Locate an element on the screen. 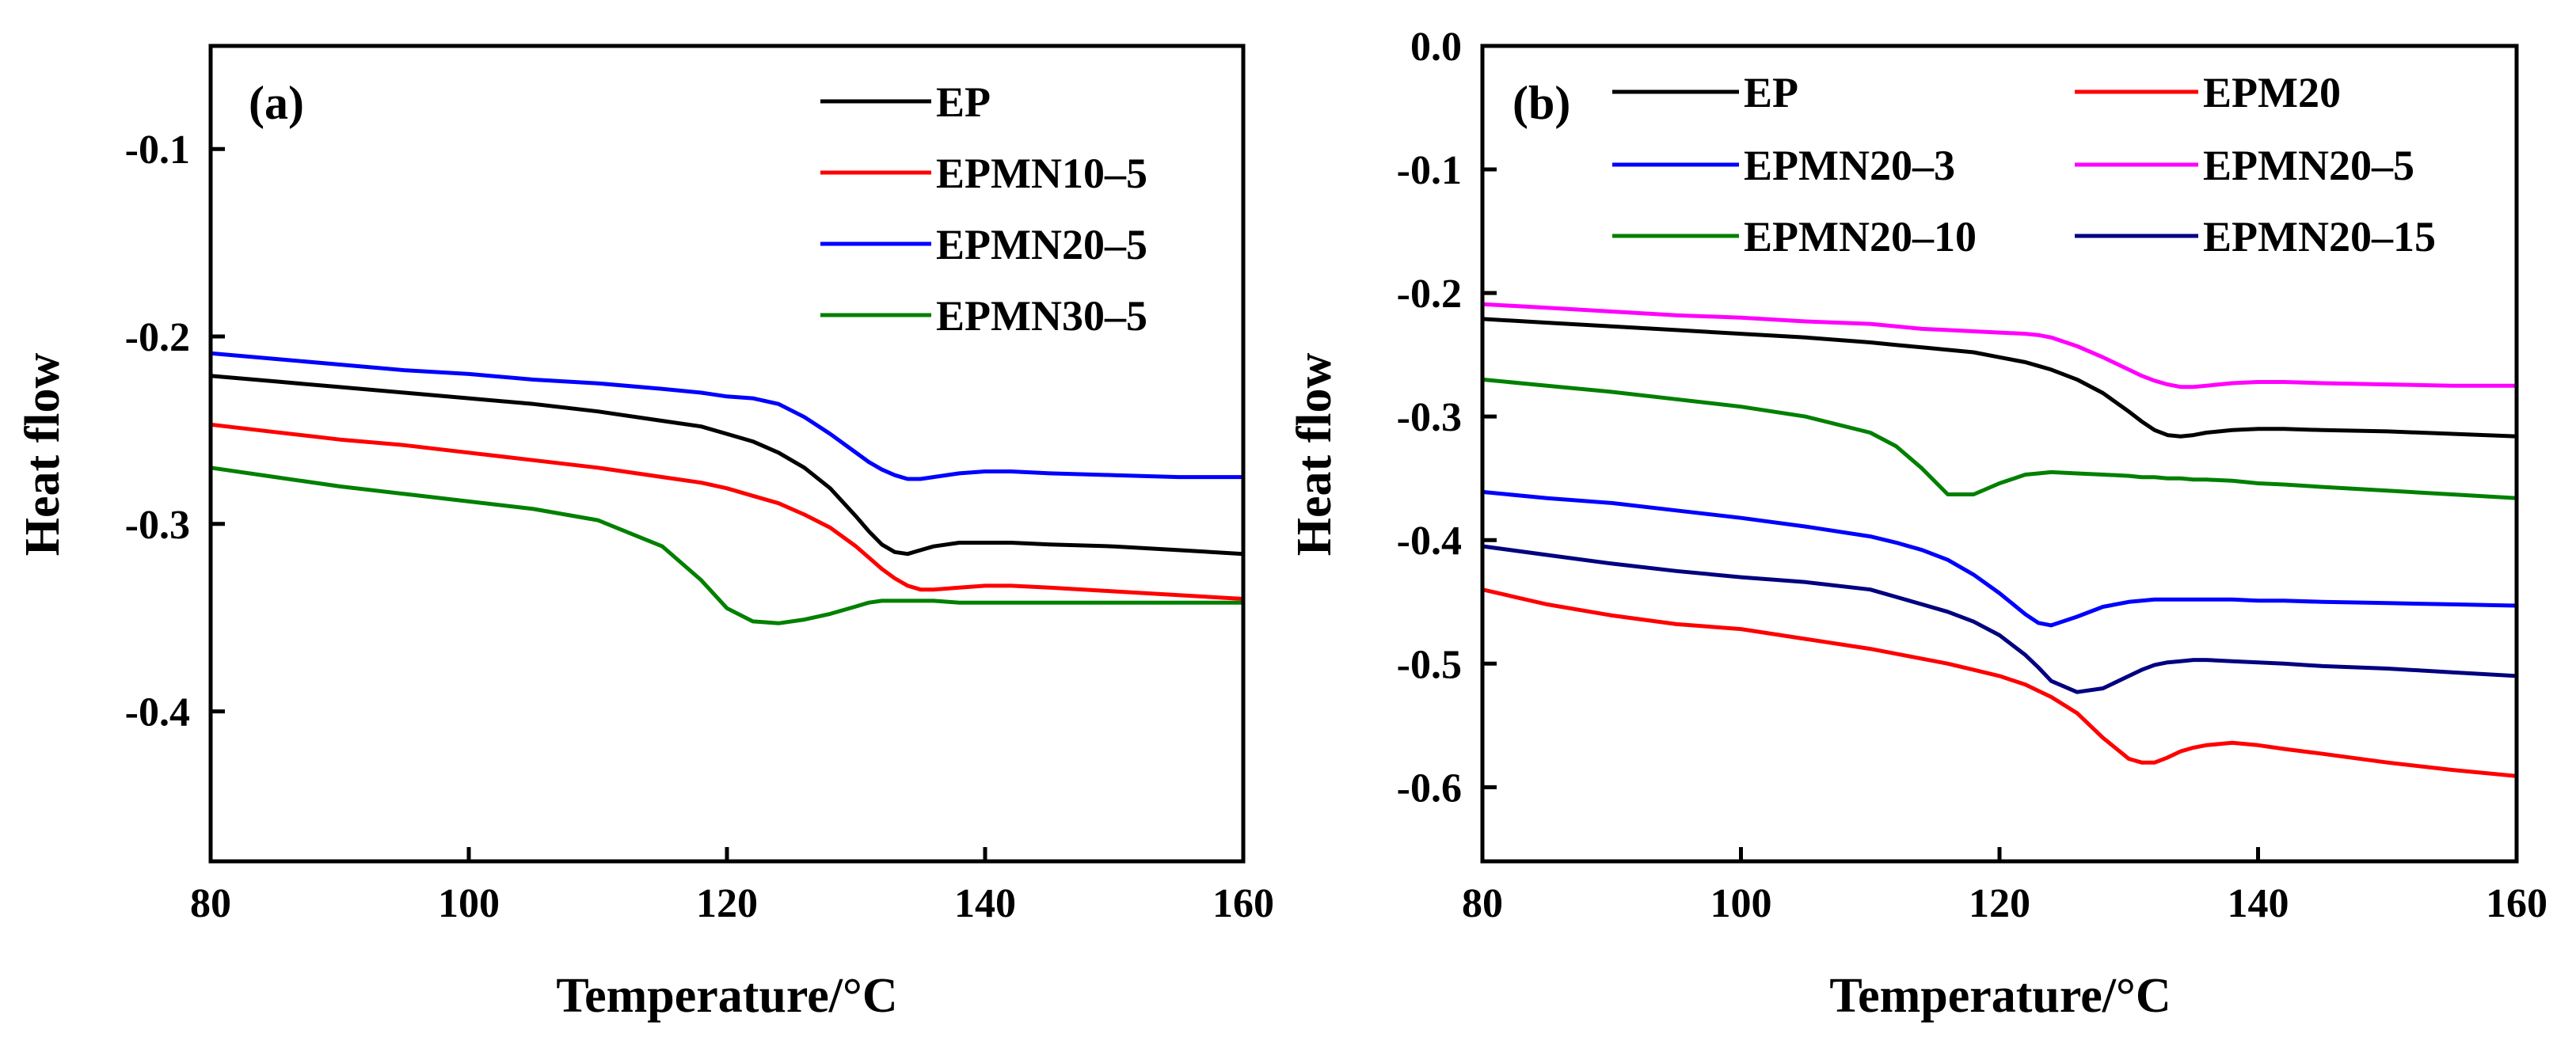  legend-label: EPM20 is located at coordinates (2272, 92).